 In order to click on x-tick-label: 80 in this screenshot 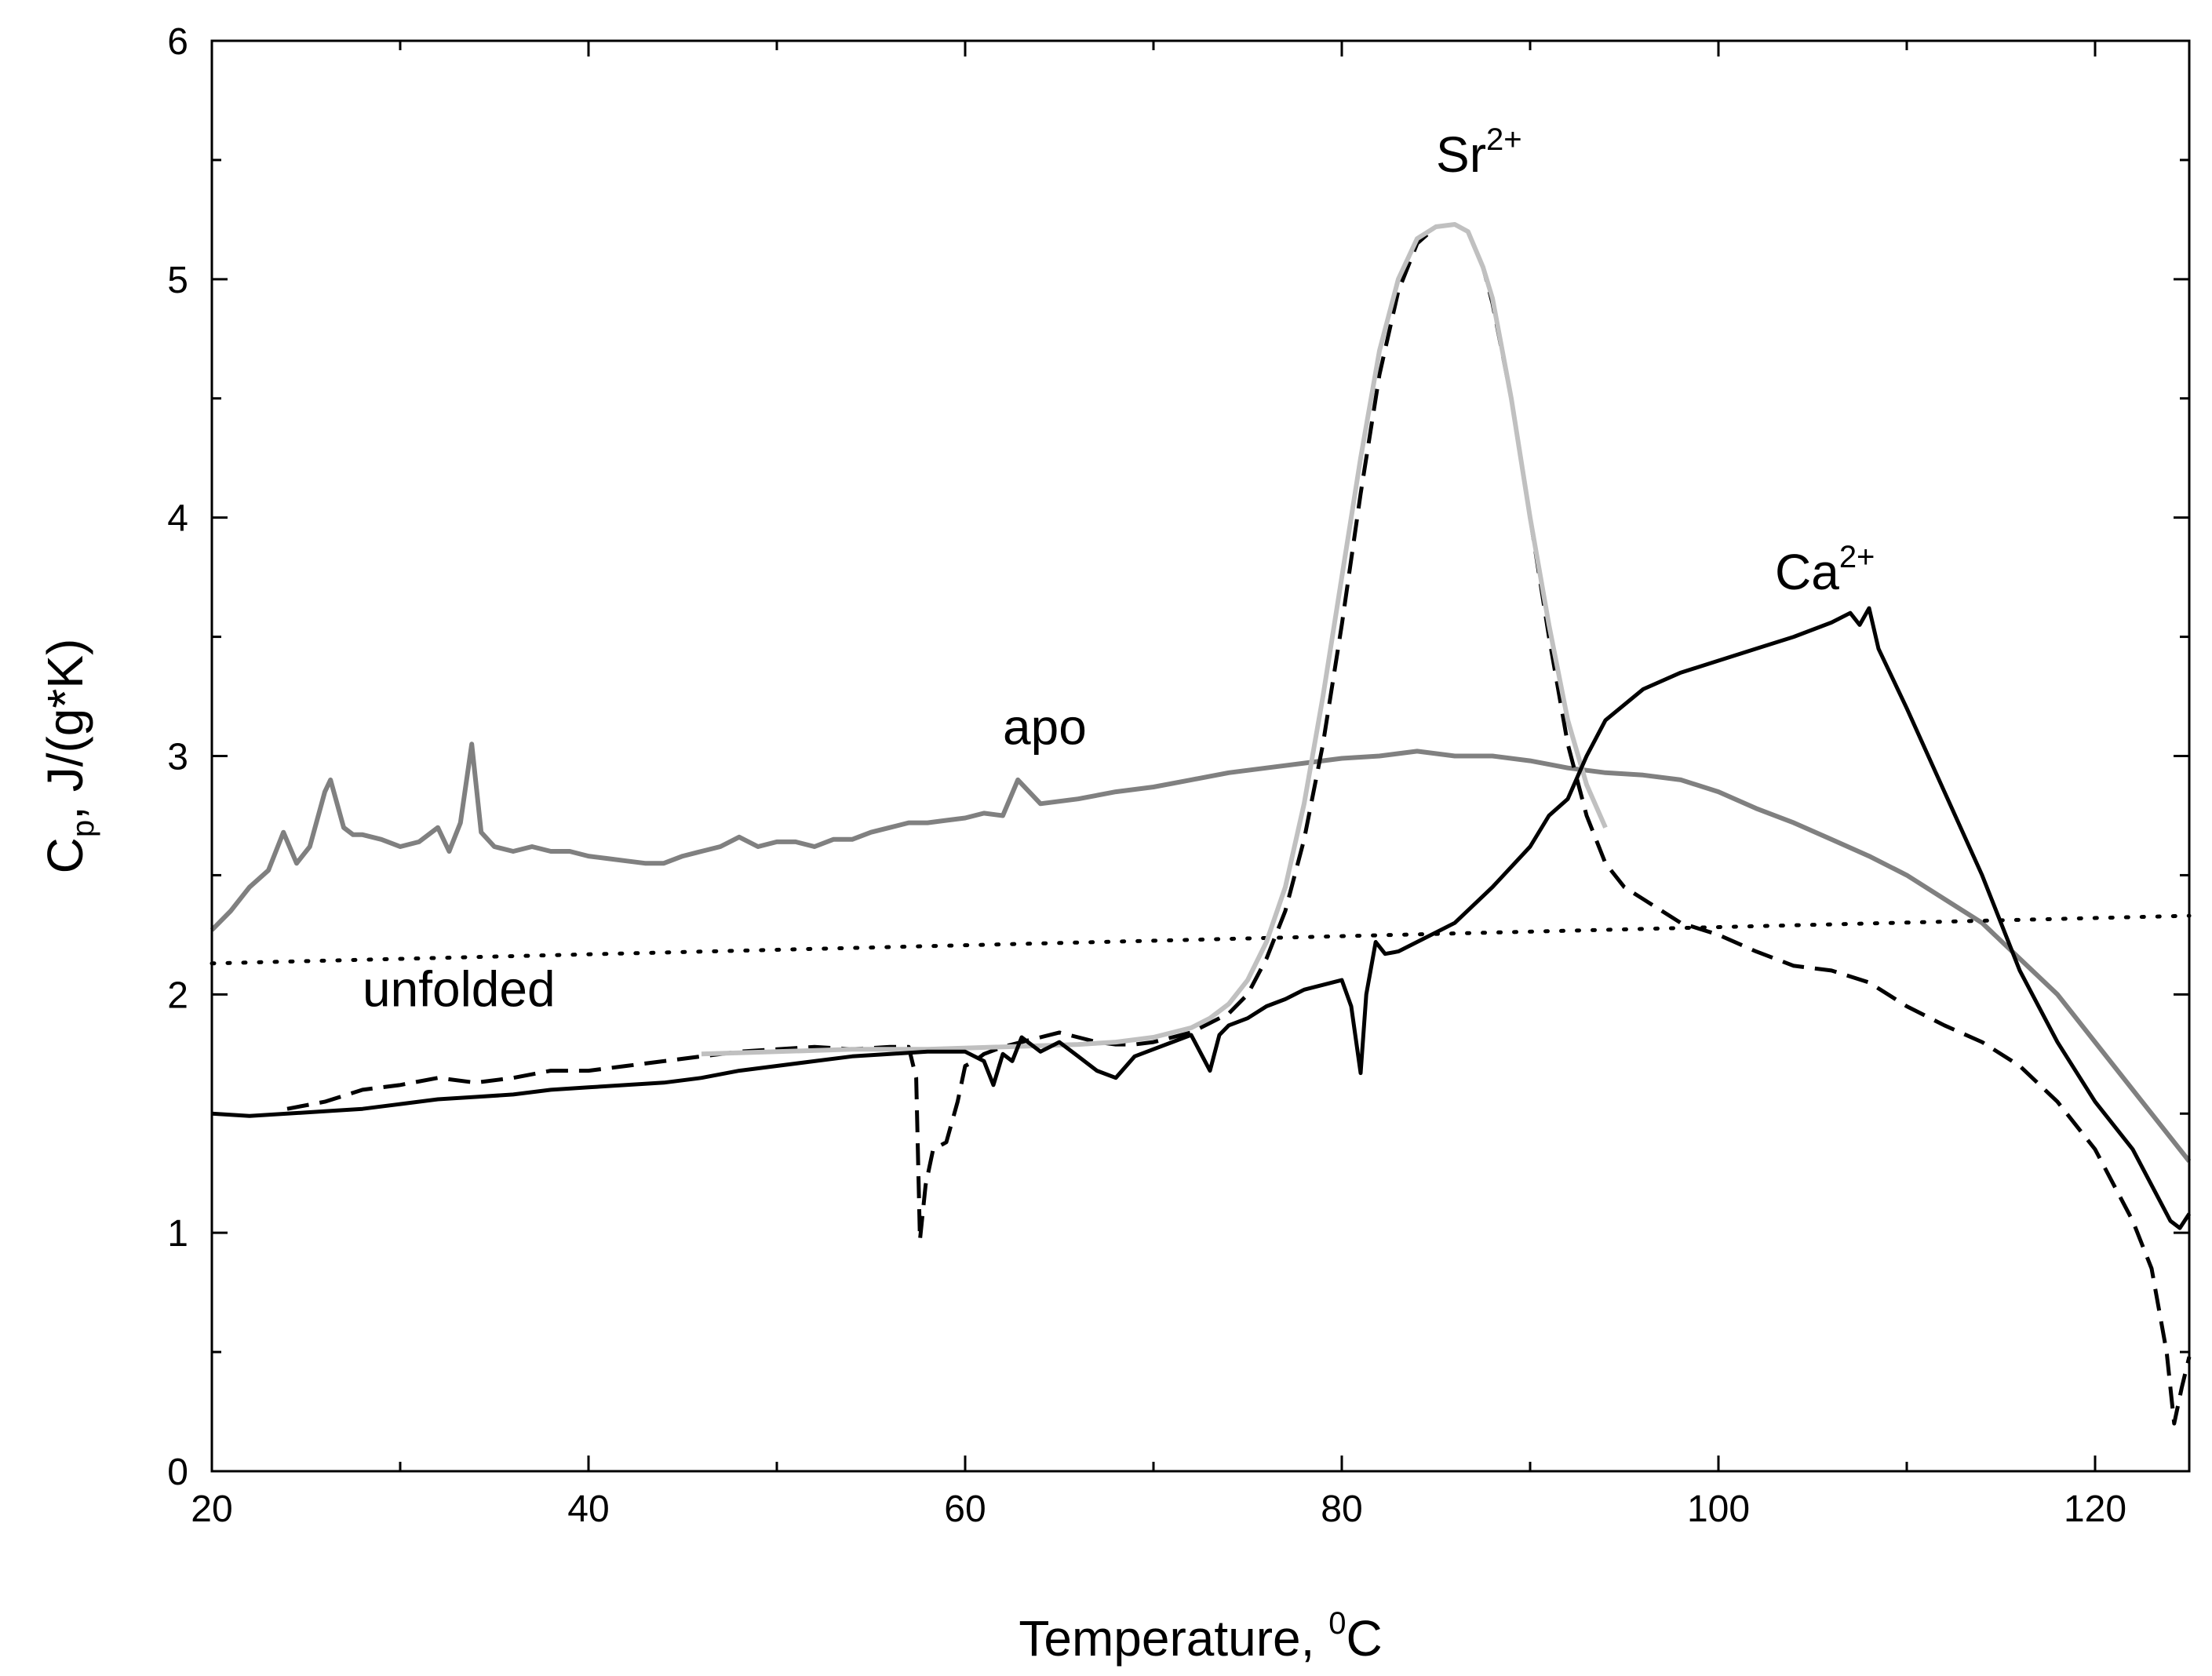, I will do `click(1341, 1509)`.